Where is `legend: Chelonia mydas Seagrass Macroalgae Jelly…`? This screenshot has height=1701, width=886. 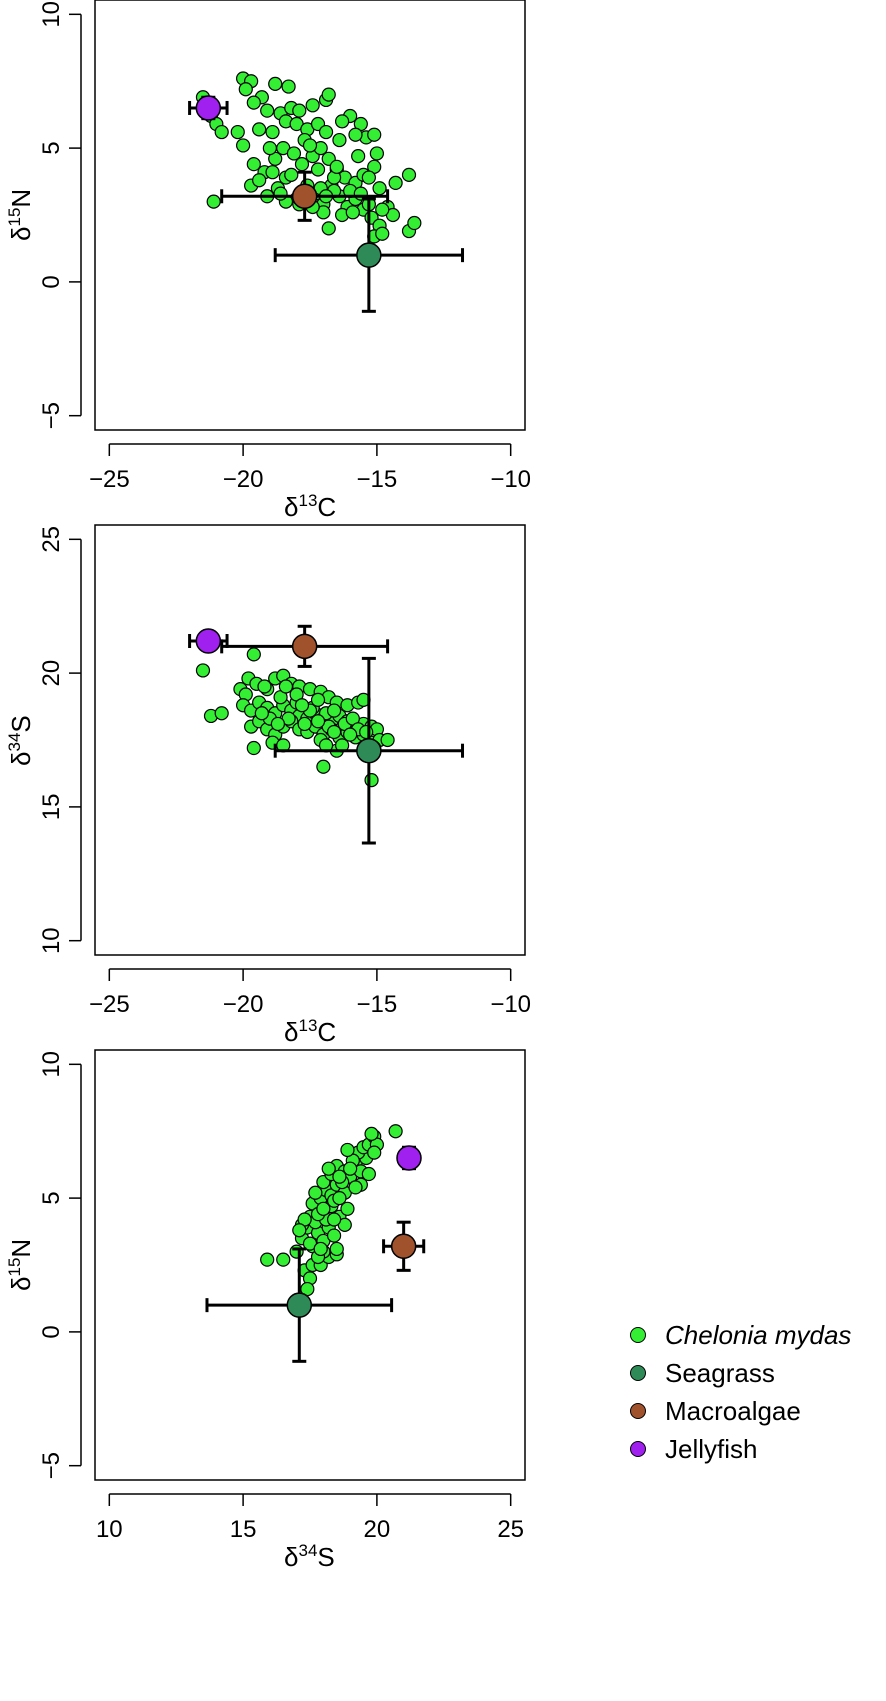 legend: Chelonia mydas Seagrass Macroalgae Jelly… is located at coordinates (740, 1392).